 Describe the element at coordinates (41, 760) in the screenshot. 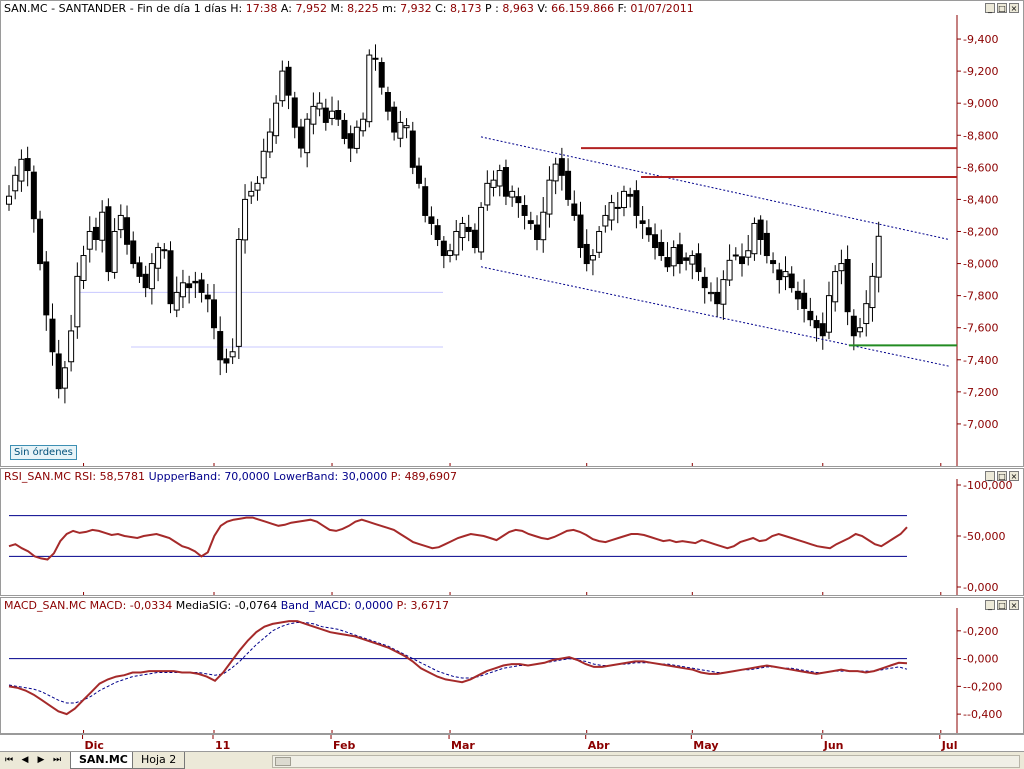

I see `next-sheet-button: ▶` at that location.